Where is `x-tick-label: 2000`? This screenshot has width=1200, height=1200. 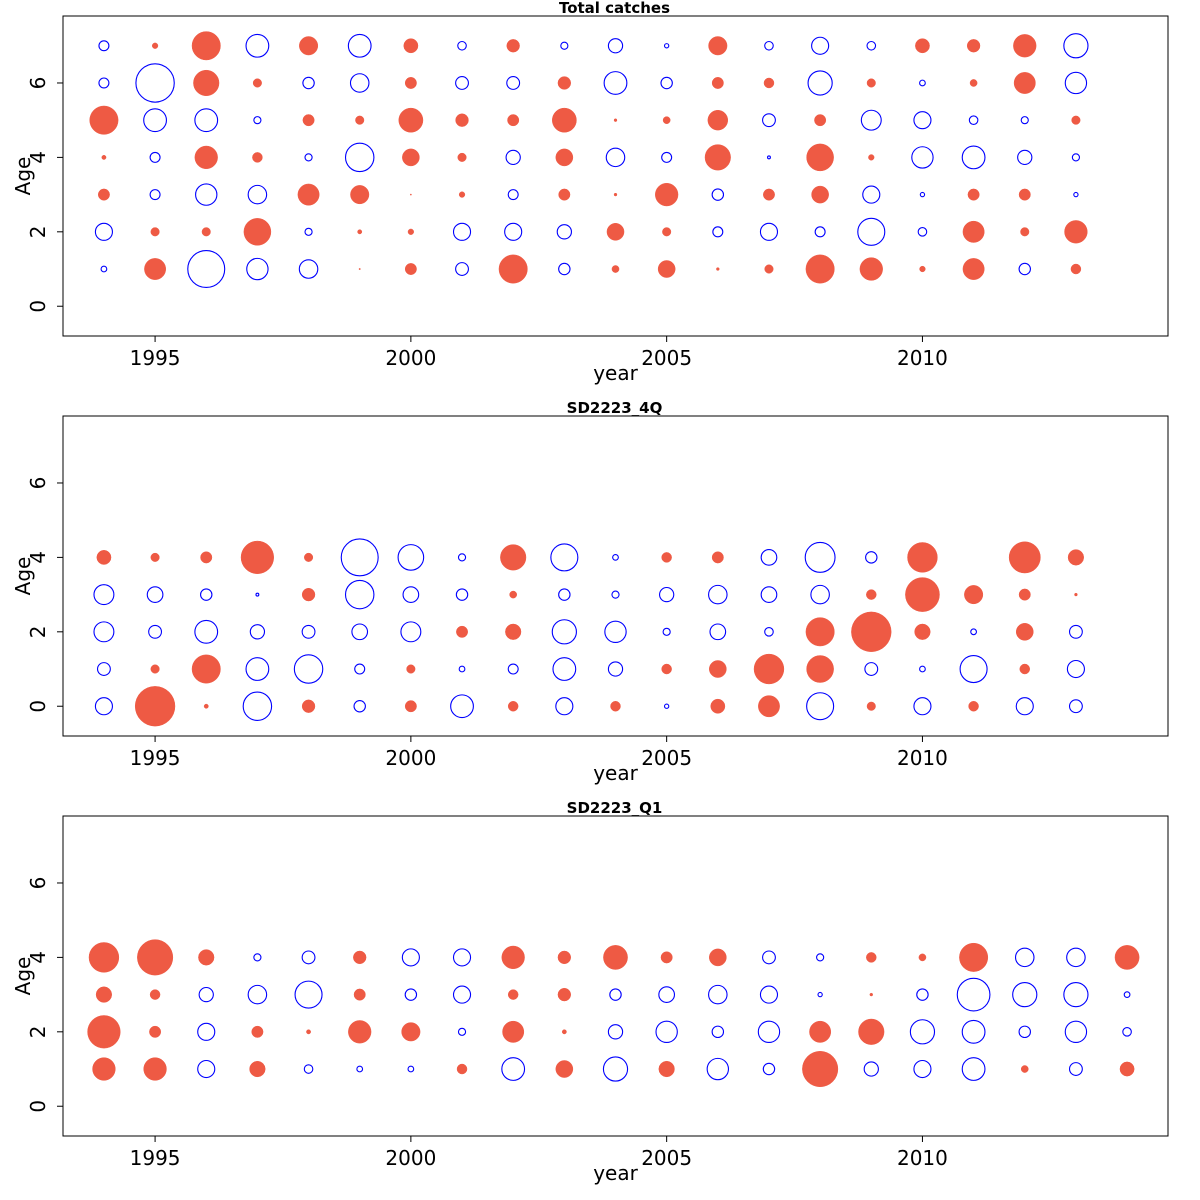 x-tick-label: 2000 is located at coordinates (410, 1158).